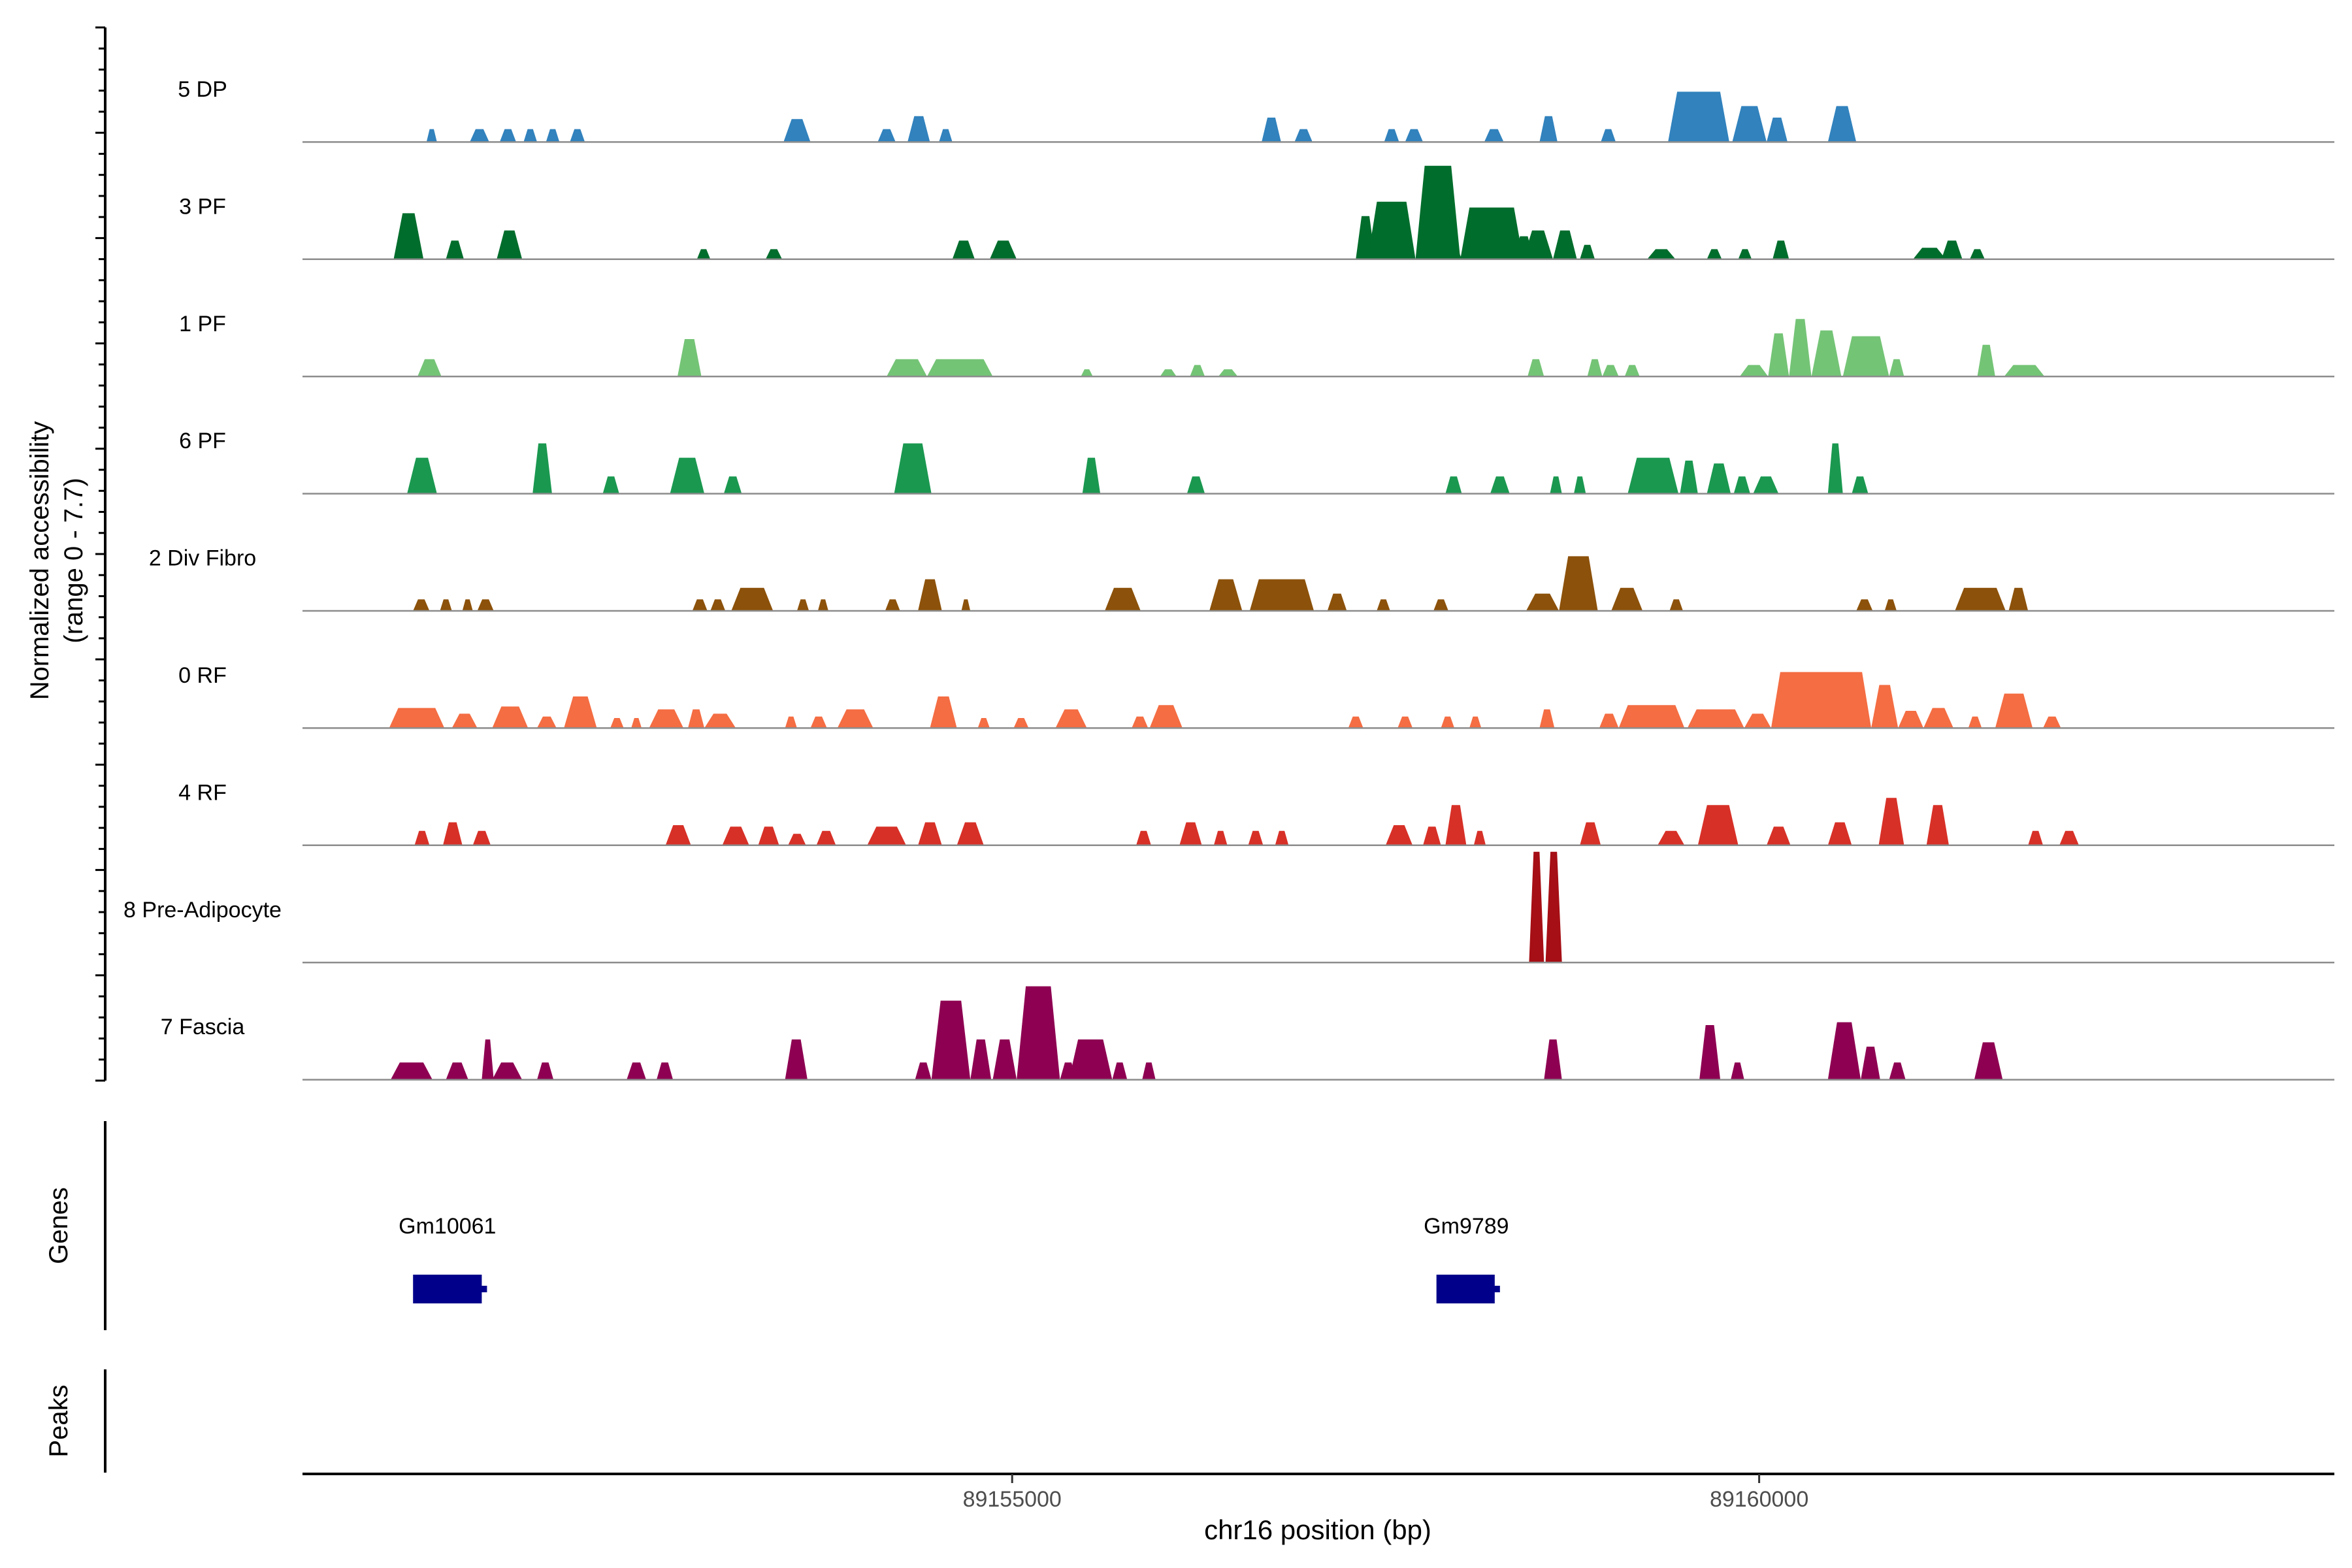 The image size is (2352, 1568). What do you see at coordinates (202, 792) in the screenshot?
I see `track-label: 4 RF` at bounding box center [202, 792].